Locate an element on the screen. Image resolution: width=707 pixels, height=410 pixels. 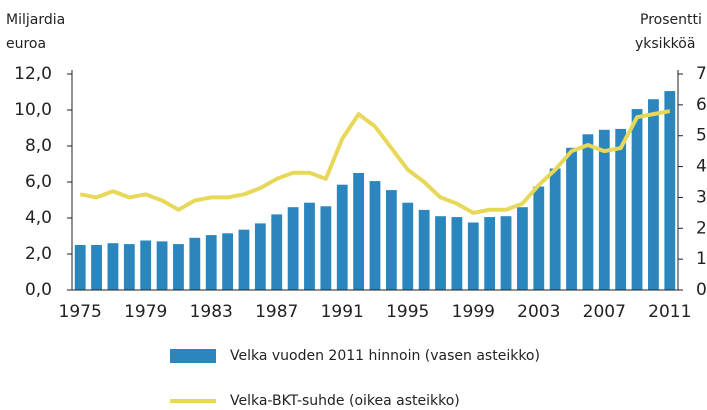
y2-axis-title: Prosentti is located at coordinates (671, 20).